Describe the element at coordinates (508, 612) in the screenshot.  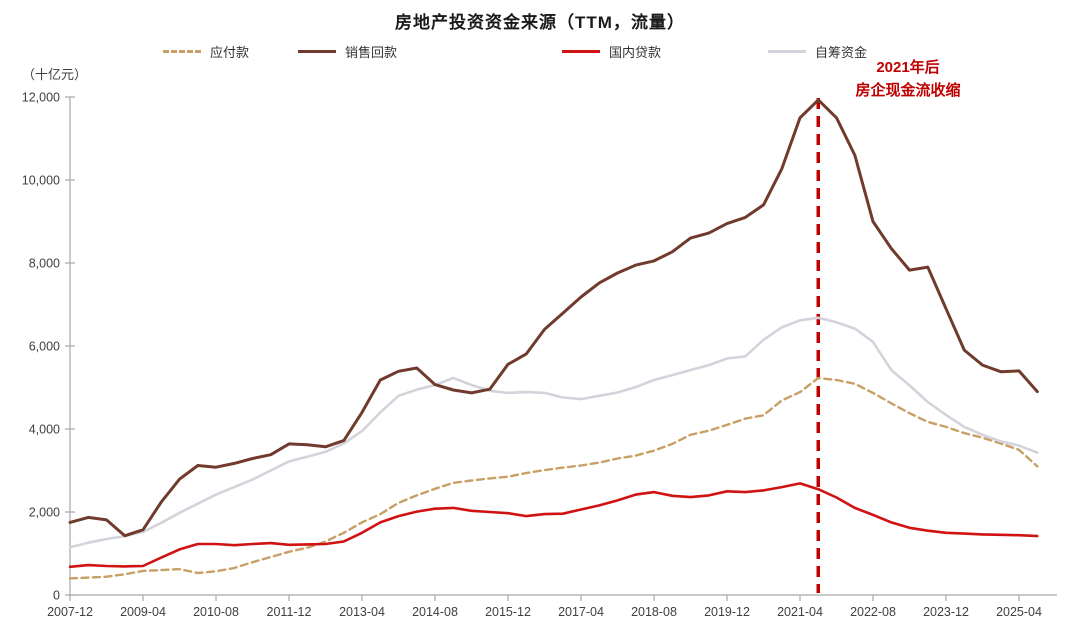
I see `x-tick-label: 2015-12` at that location.